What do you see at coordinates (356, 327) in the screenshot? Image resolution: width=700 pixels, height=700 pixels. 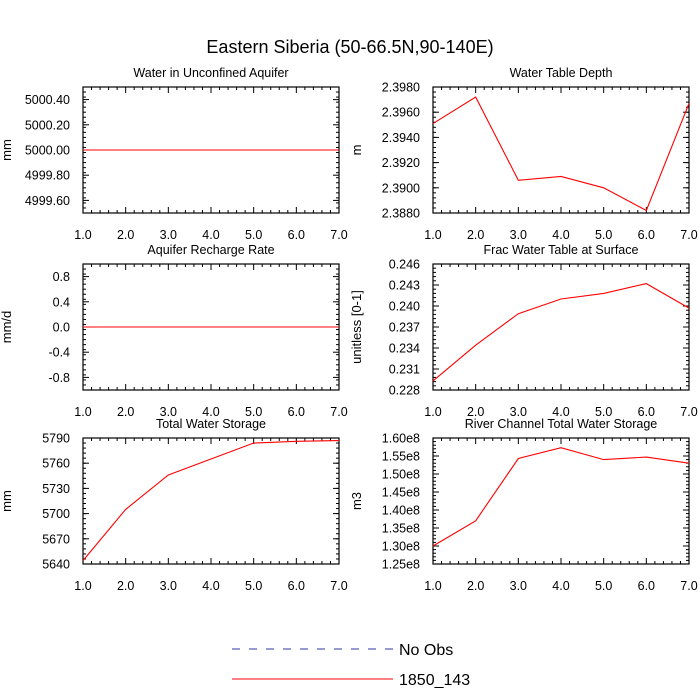 I see `y-axis-label: unitless [0-1]` at bounding box center [356, 327].